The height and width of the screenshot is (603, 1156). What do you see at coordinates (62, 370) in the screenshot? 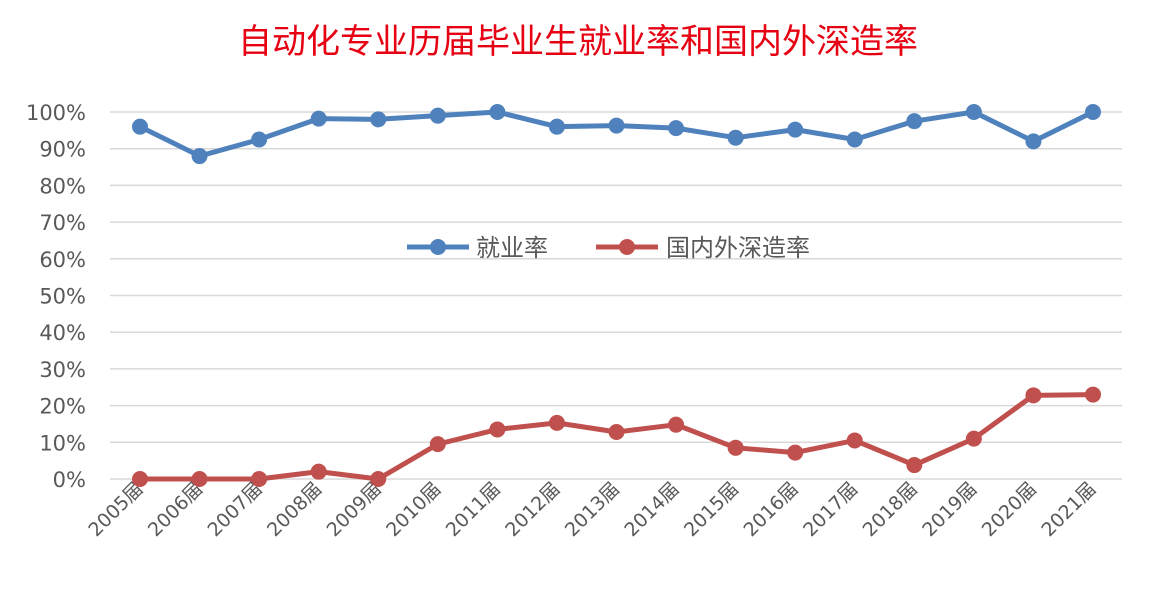
I see `y-tick-label: 30%` at bounding box center [62, 370].